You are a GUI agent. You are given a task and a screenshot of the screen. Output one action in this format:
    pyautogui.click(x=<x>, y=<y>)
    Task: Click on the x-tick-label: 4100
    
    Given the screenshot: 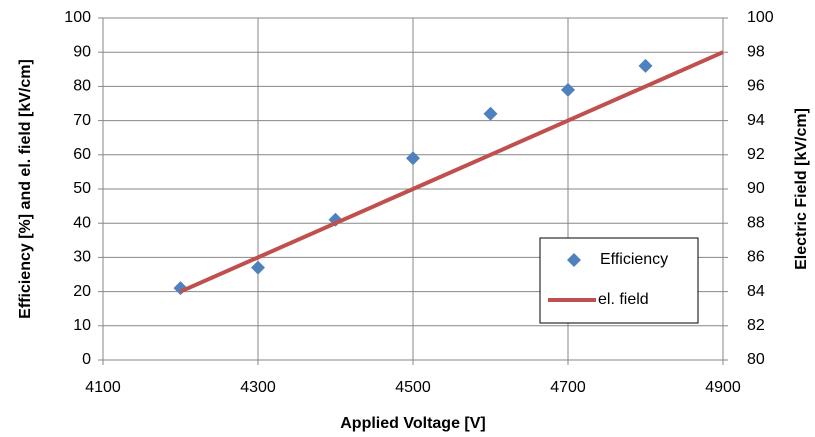 What is the action you would take?
    pyautogui.click(x=103, y=387)
    